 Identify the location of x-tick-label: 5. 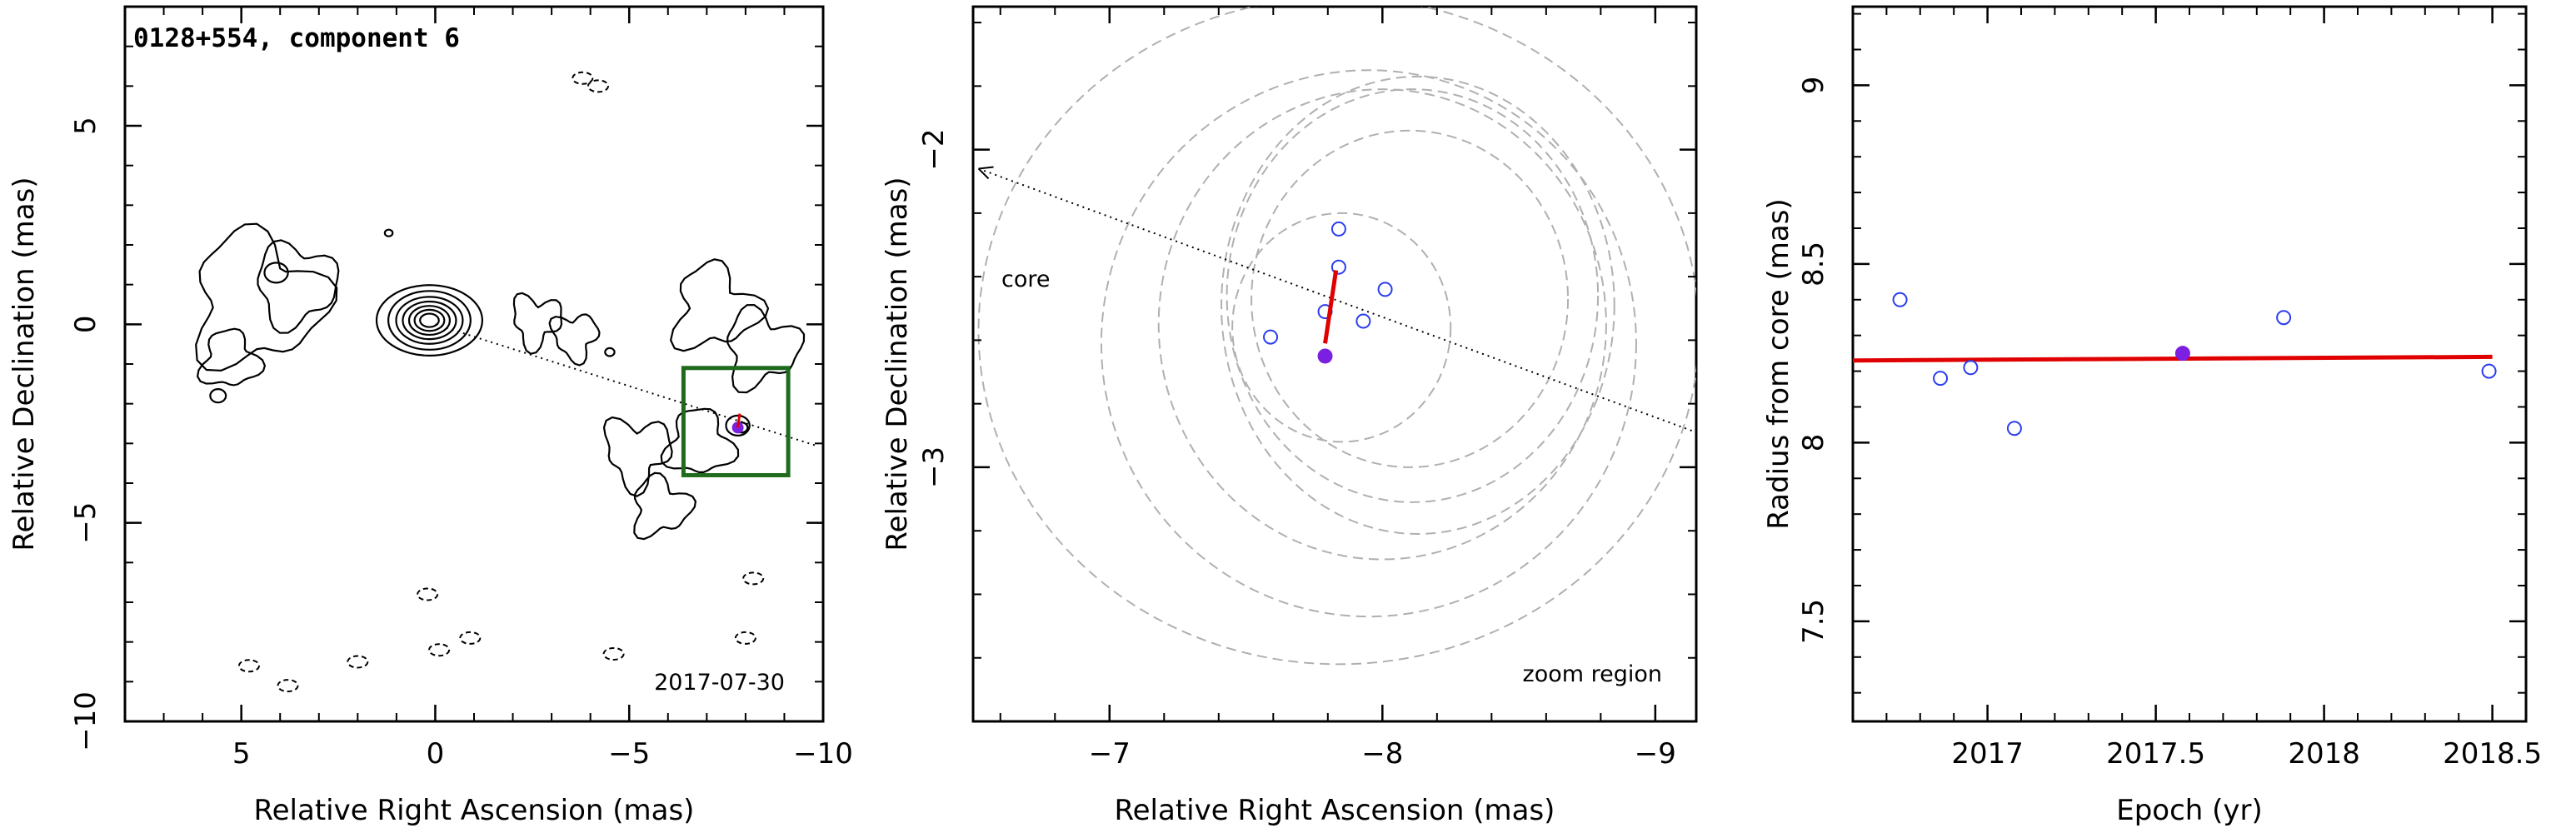
(241, 754).